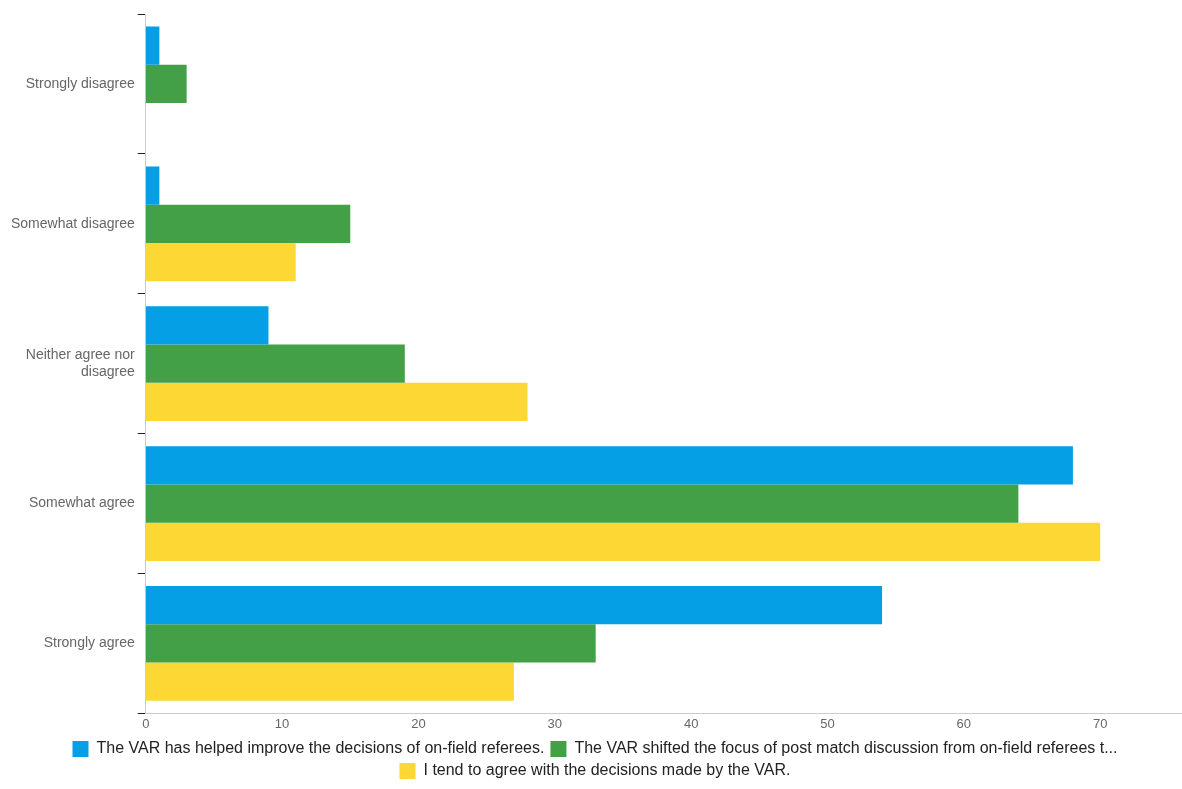 This screenshot has width=1182, height=789. Describe the element at coordinates (146, 723) in the screenshot. I see `x-tick-label: 0` at that location.